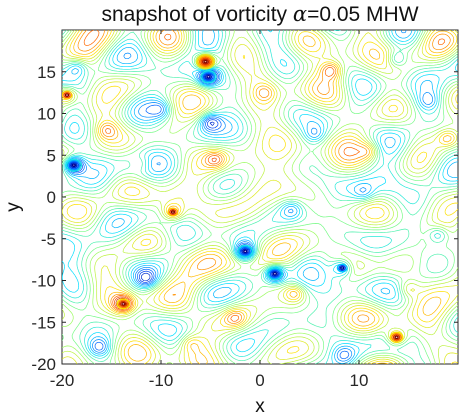  What do you see at coordinates (161, 380) in the screenshot?
I see `x-tick-label: -10` at bounding box center [161, 380].